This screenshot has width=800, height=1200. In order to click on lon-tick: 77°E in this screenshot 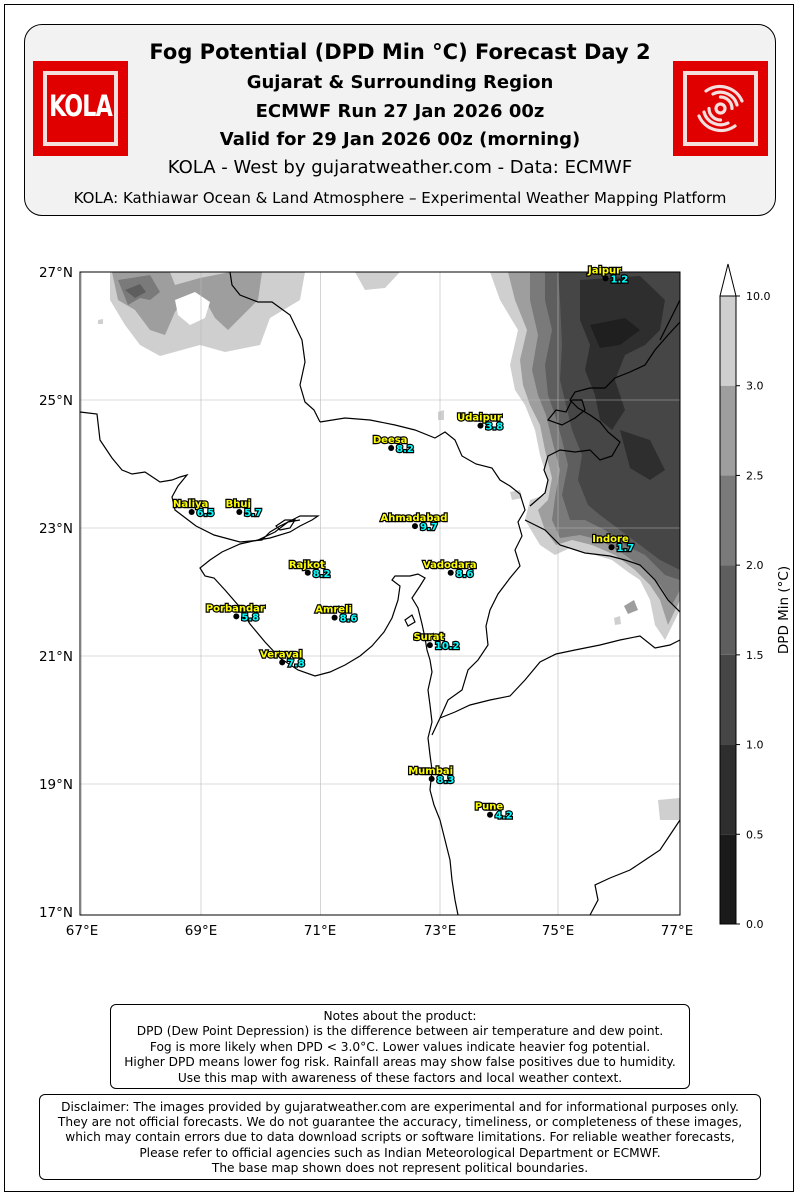, I will do `click(677, 931)`.